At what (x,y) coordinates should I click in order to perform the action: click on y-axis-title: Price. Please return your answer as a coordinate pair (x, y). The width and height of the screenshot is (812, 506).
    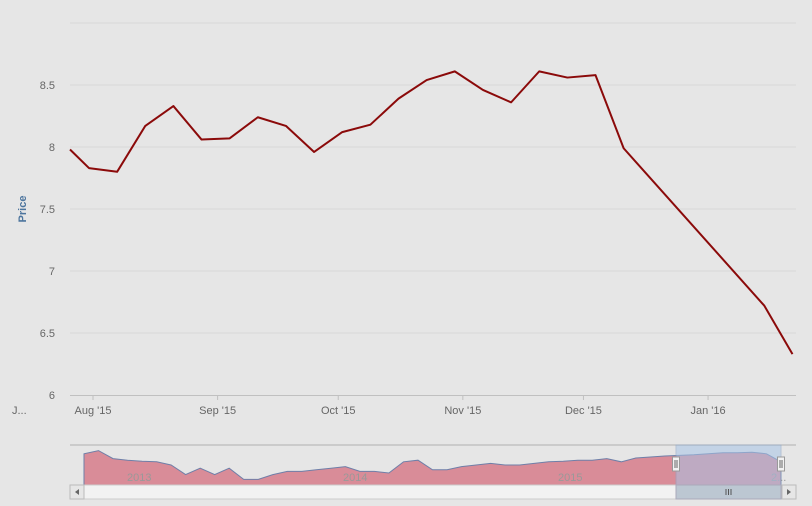
    Looking at the image, I should click on (23, 209).